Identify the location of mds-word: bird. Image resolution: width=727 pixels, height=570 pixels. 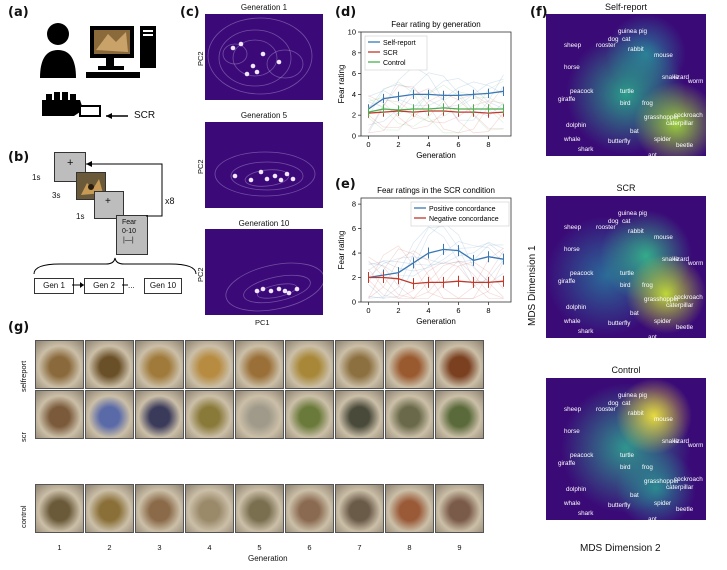
(625, 285).